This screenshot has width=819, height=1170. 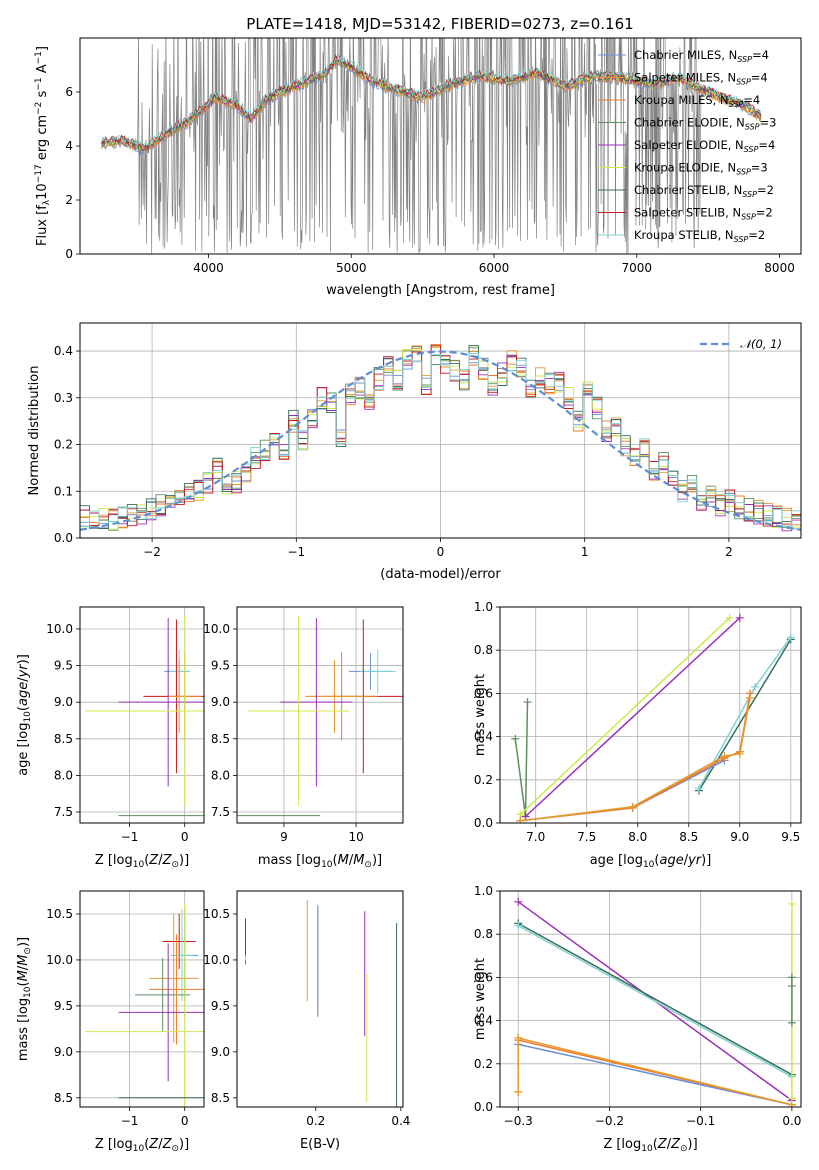 What do you see at coordinates (637, 837) in the screenshot?
I see `x-tick-label: 8.0` at bounding box center [637, 837].